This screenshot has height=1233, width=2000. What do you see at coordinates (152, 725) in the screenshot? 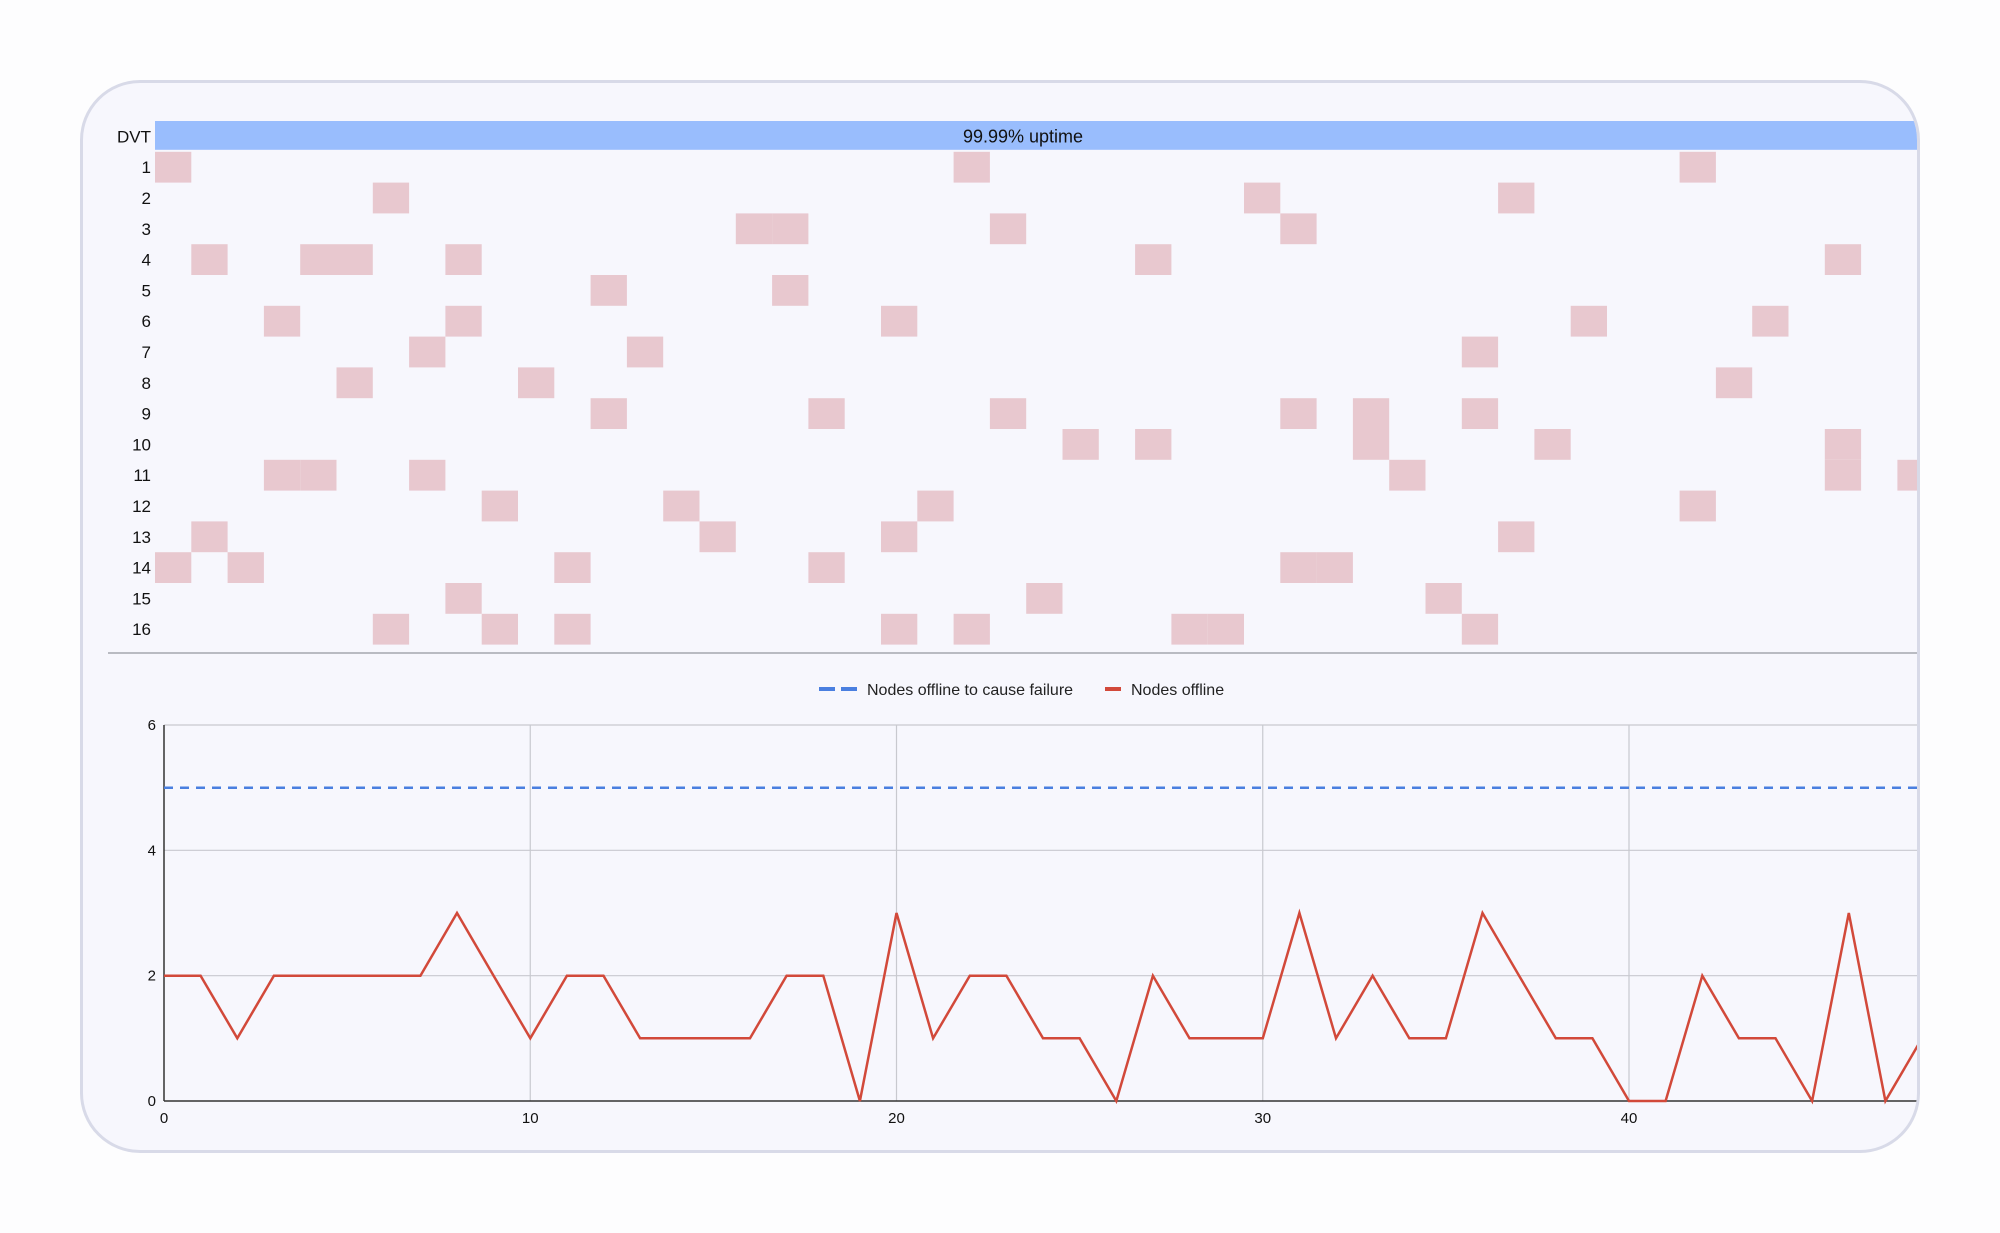
I see `y-tick-label: 6` at bounding box center [152, 725].